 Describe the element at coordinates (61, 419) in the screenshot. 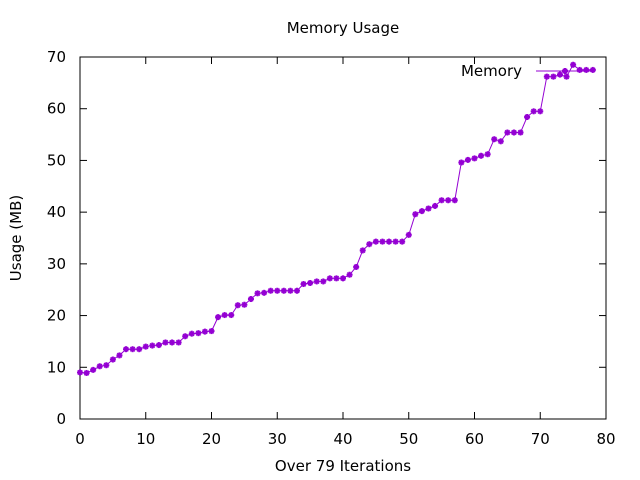

I see `y-tick-label: 0` at that location.